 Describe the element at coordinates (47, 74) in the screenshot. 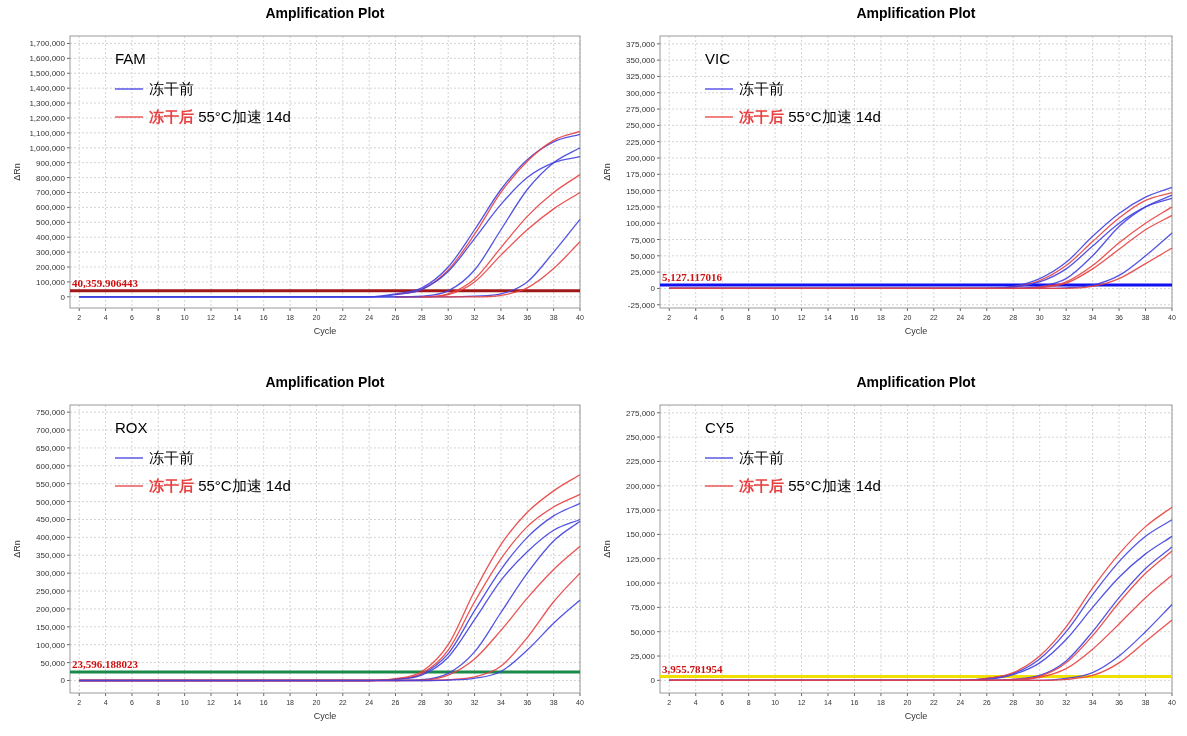

I see `y-tick-label: 1,500,000` at that location.